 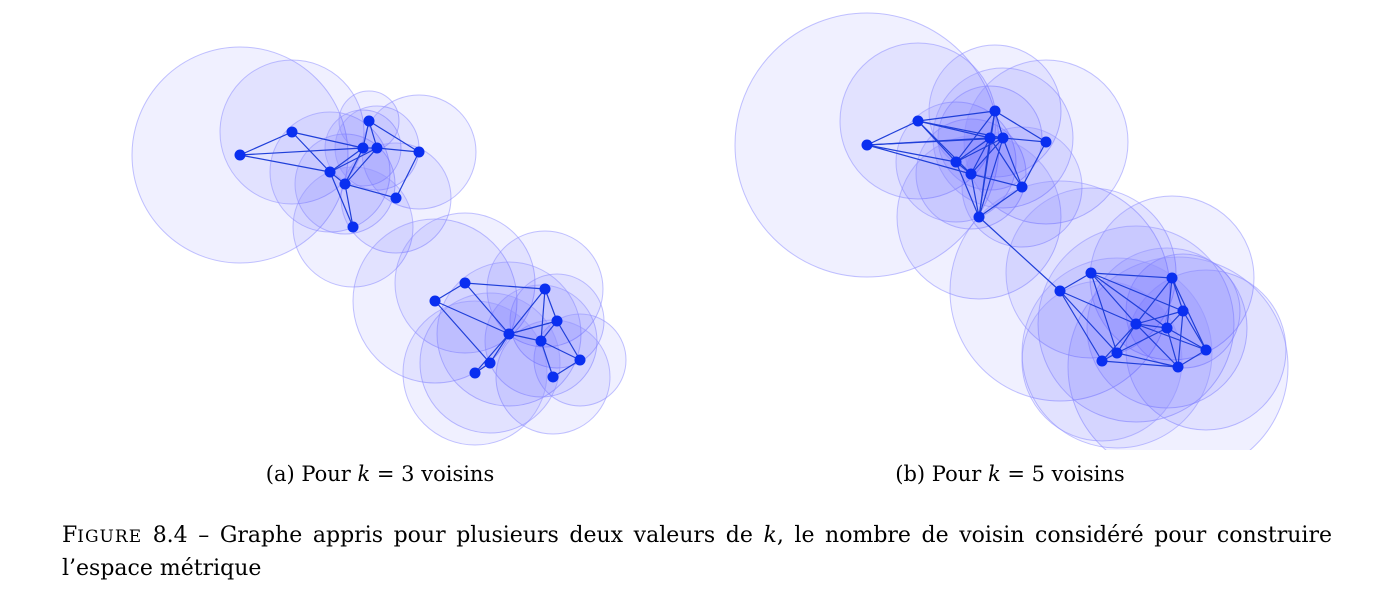 What do you see at coordinates (70, 535) in the screenshot?
I see `caption-label-initial: F` at bounding box center [70, 535].